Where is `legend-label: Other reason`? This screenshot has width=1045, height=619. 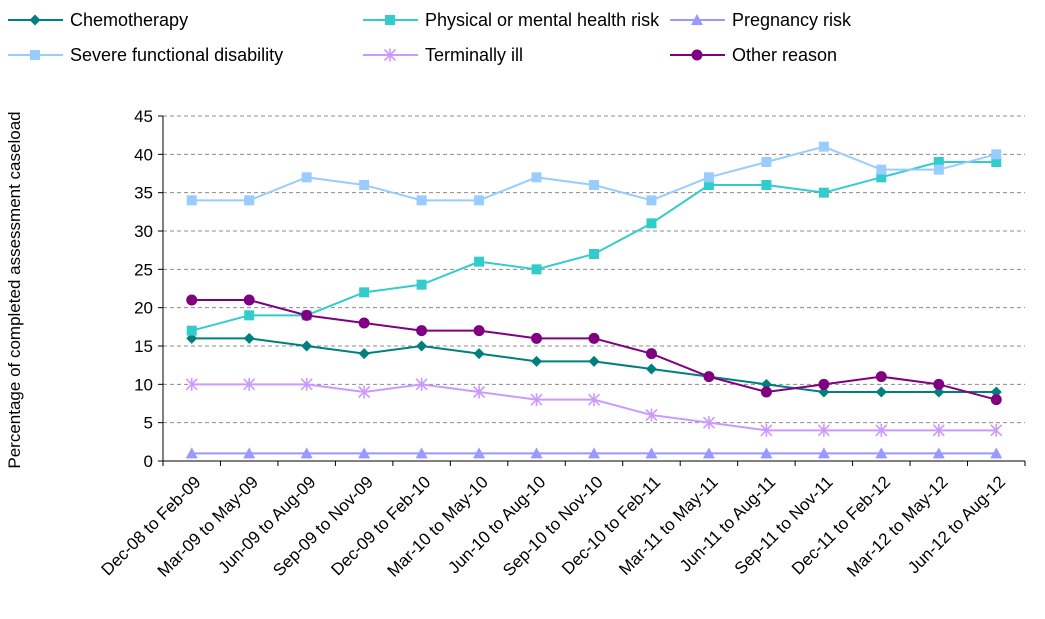
legend-label: Other reason is located at coordinates (784, 55).